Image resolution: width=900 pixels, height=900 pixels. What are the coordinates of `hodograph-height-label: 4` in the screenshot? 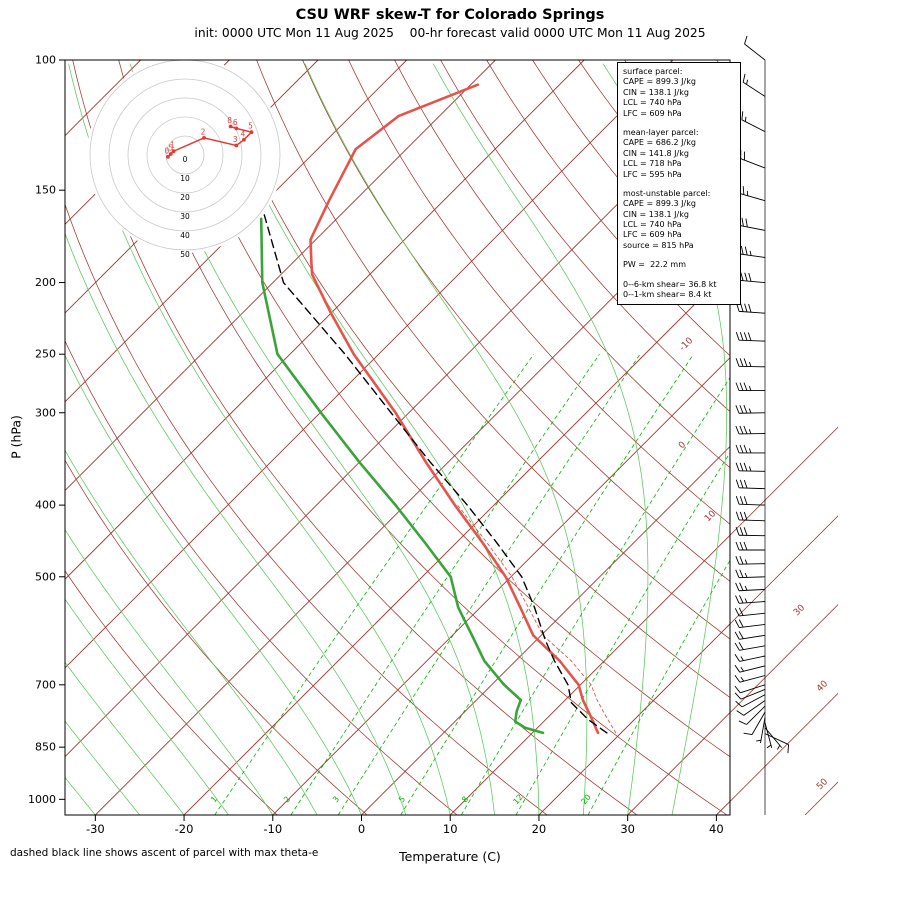 It's located at (243, 133).